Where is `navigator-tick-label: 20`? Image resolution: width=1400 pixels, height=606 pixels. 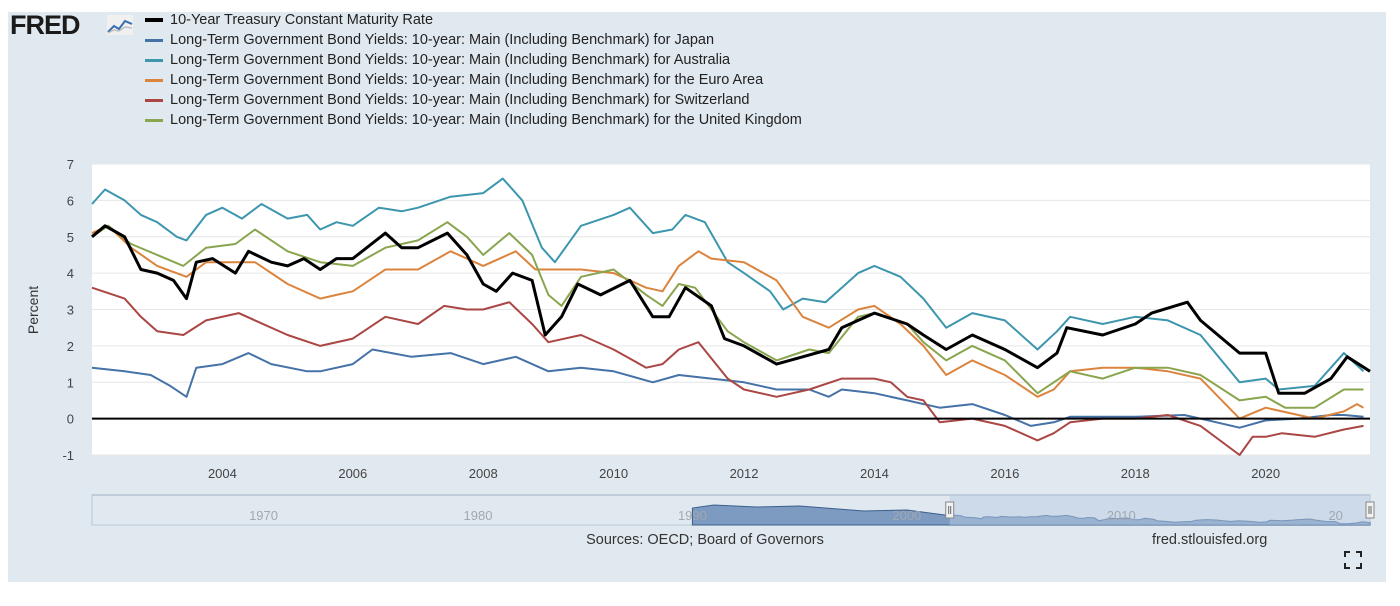
navigator-tick-label: 20 is located at coordinates (1335, 515).